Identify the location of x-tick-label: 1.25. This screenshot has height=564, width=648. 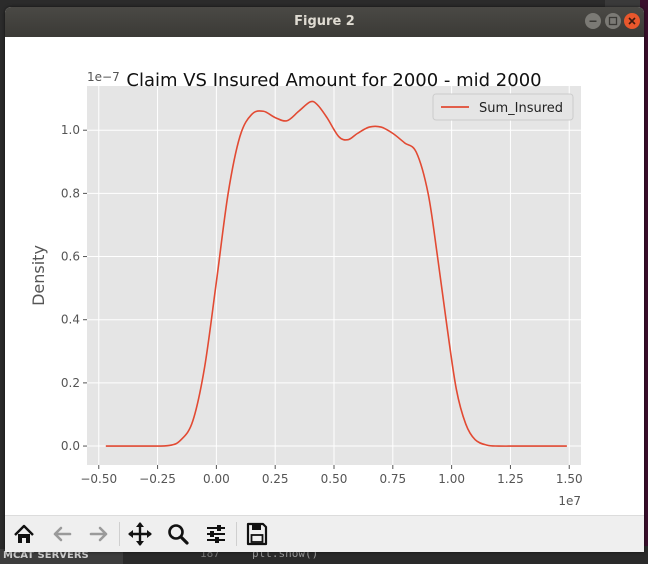
(510, 479).